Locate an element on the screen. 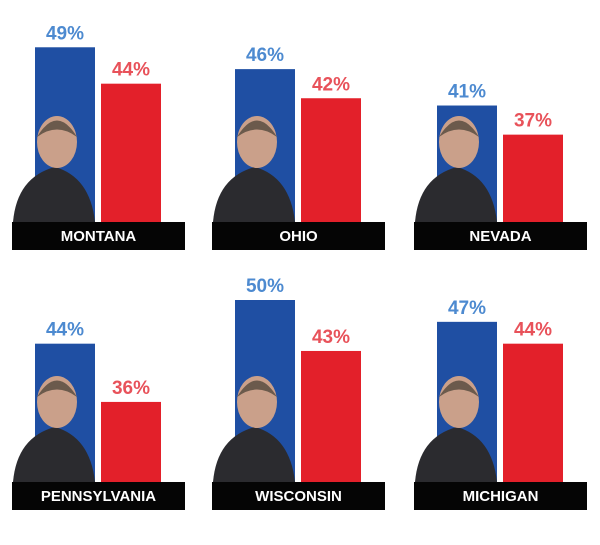  value-label: 47% is located at coordinates (467, 308).